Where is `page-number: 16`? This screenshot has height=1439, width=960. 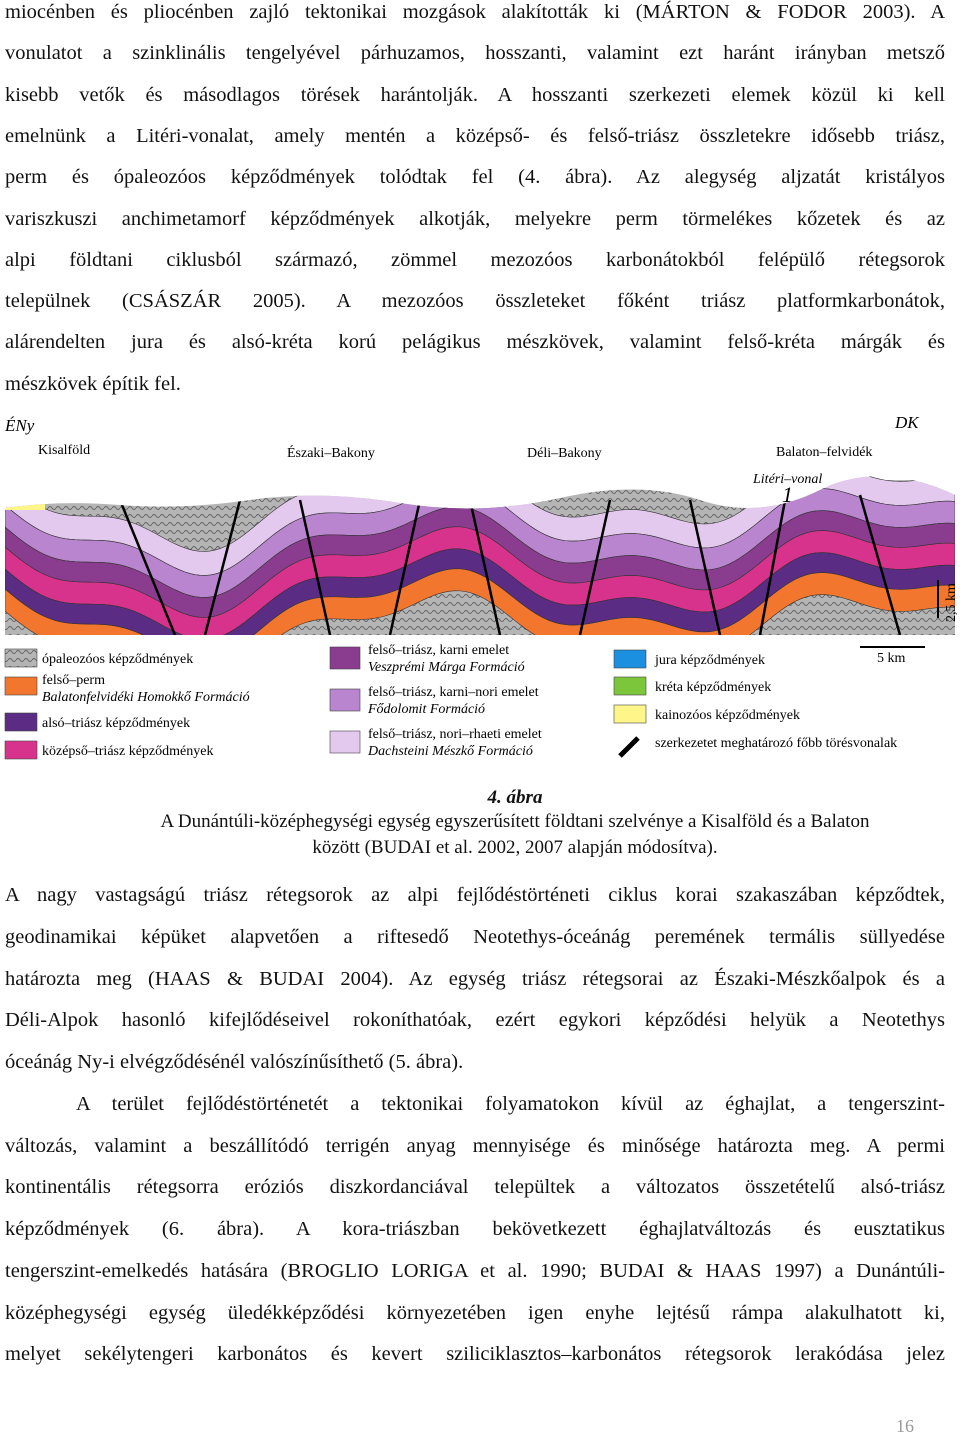 page-number: 16 is located at coordinates (905, 1426).